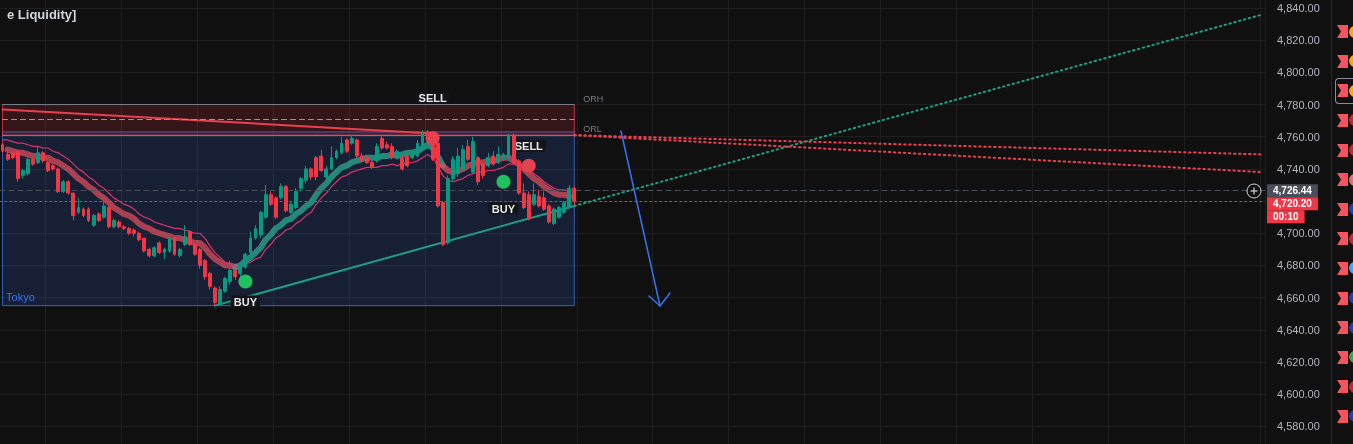 The width and height of the screenshot is (1353, 444). Describe the element at coordinates (1298, 426) in the screenshot. I see `y-tick-label: 4,580.00` at that location.